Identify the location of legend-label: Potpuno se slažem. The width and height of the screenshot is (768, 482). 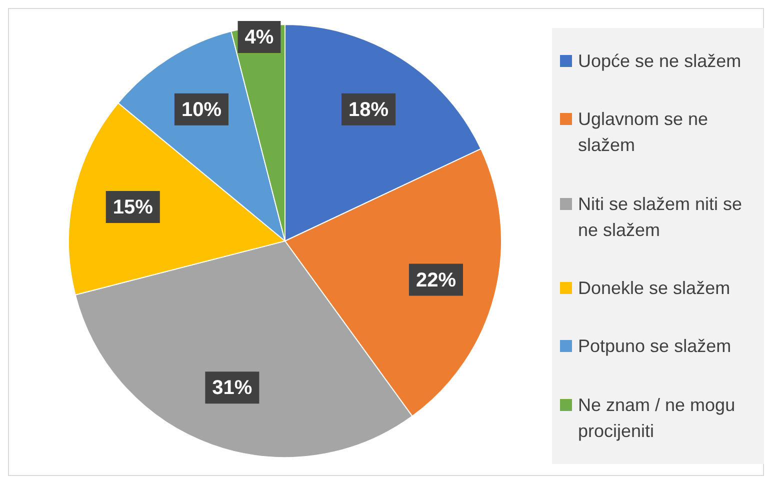
(655, 346).